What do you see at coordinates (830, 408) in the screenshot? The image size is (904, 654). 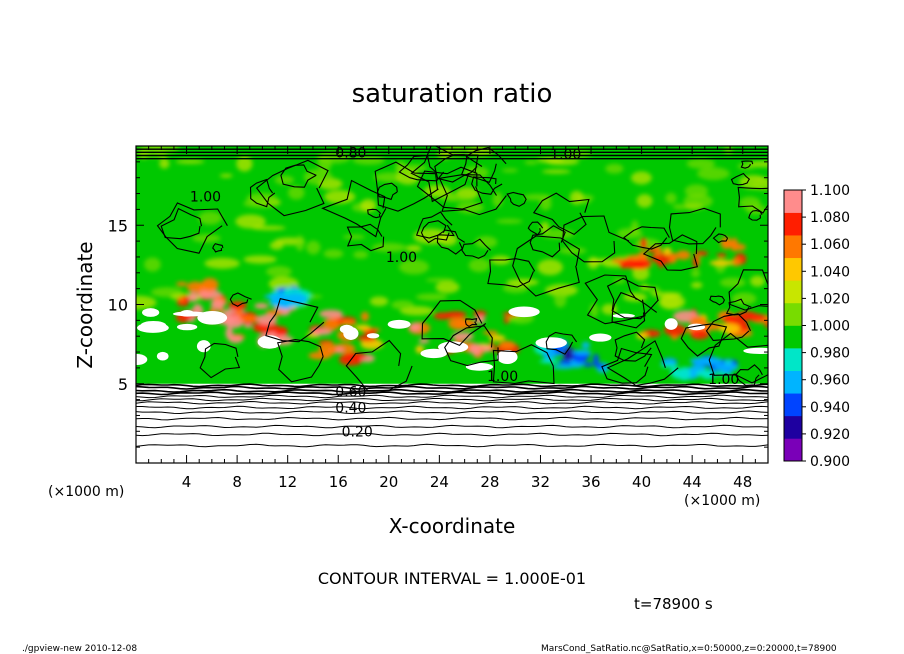 I see `colorbar-label: 0.940` at bounding box center [830, 408].